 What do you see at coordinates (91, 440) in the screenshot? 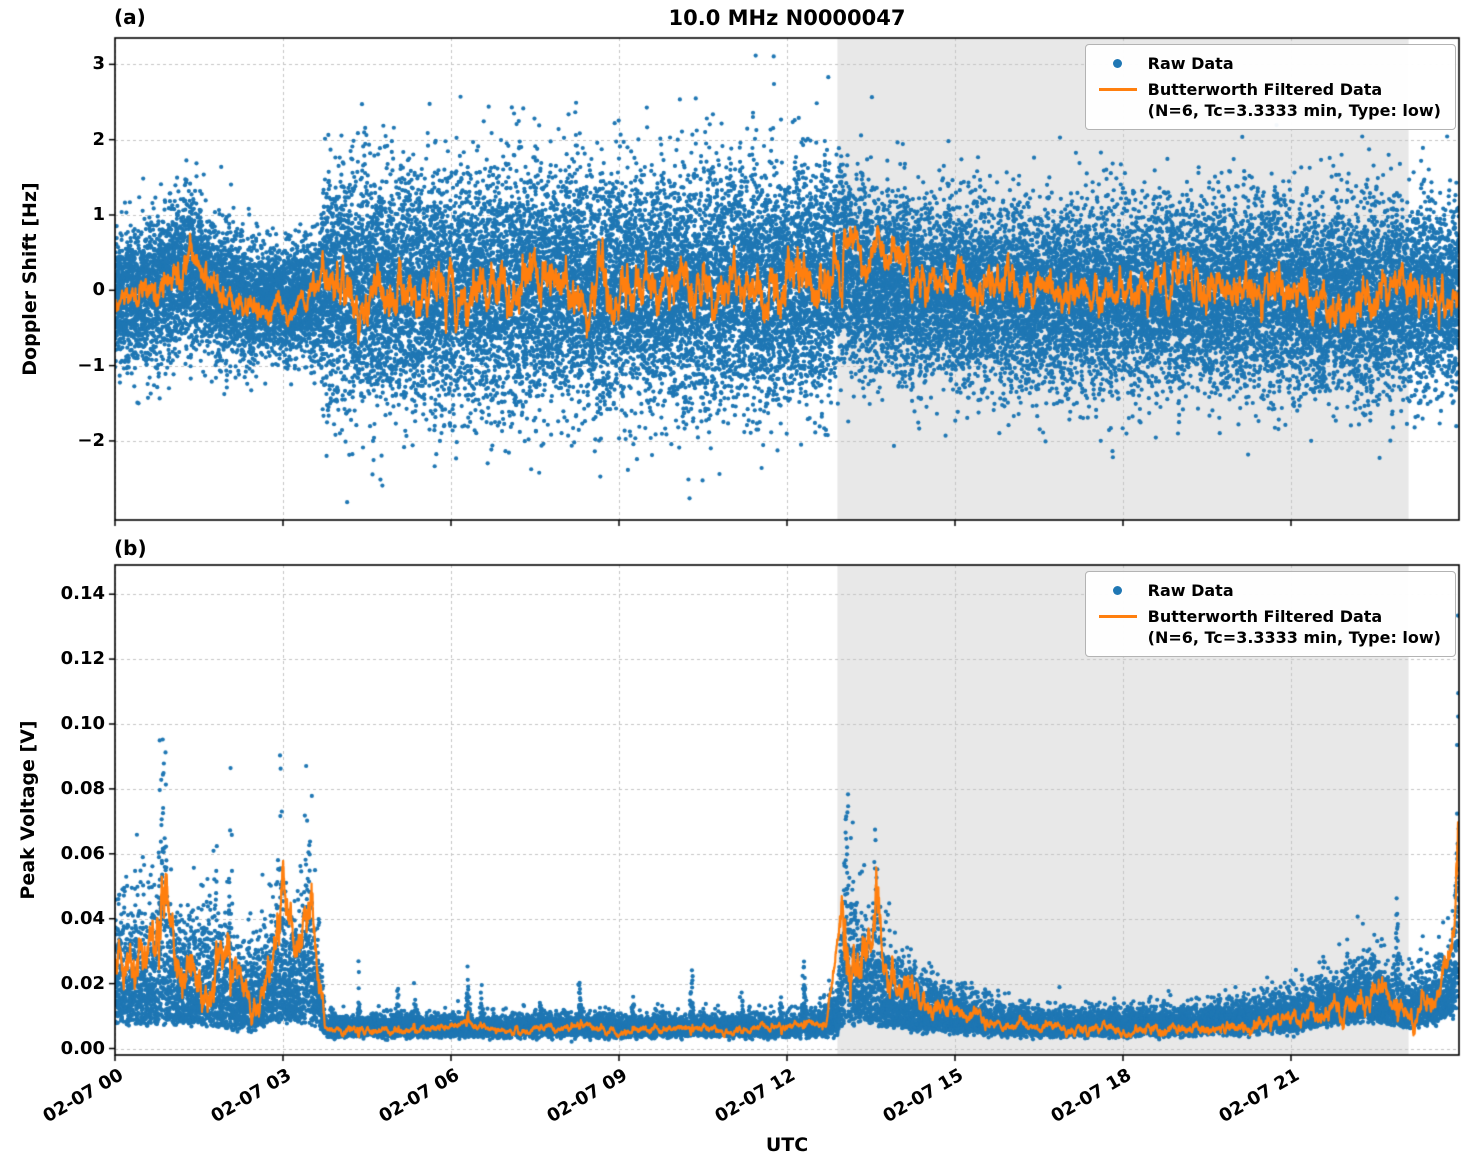
I see `y-tick-label: −2` at bounding box center [91, 440].